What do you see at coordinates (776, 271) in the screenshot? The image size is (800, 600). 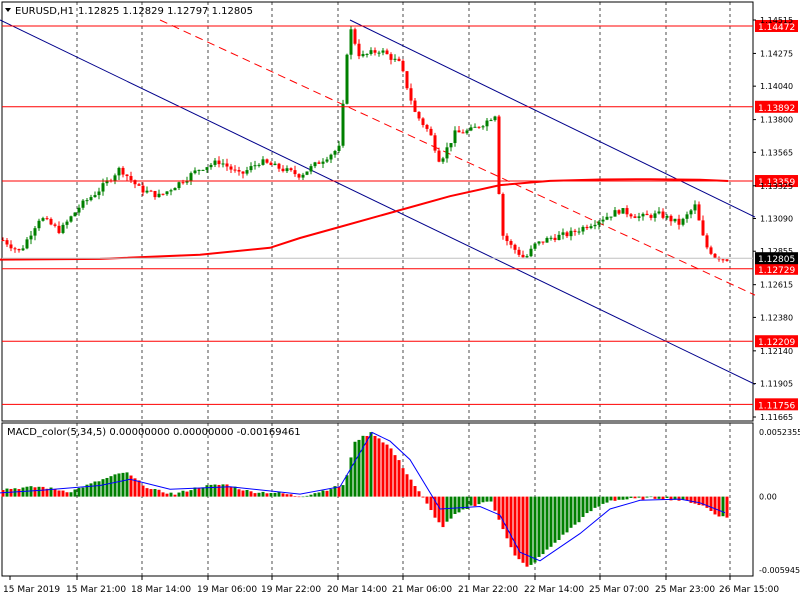 I see `level-label: 1.12729` at bounding box center [776, 271].